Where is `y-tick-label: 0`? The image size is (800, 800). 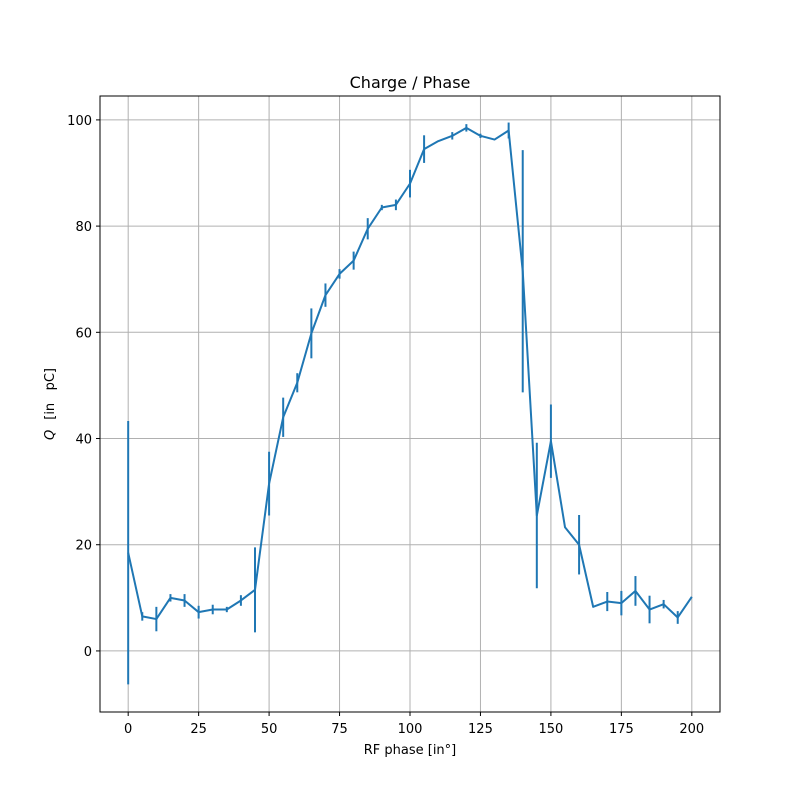 y-tick-label: 0 is located at coordinates (88, 652).